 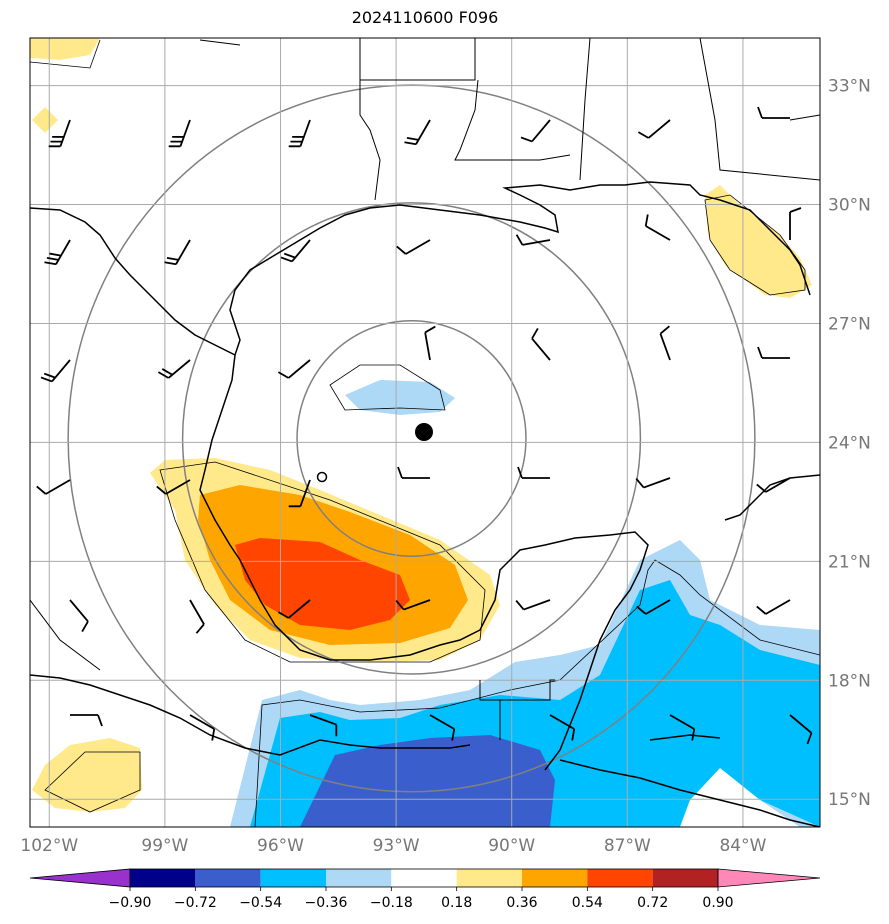 What do you see at coordinates (587, 903) in the screenshot?
I see `colorbar-tick-label: 0.54` at bounding box center [587, 903].